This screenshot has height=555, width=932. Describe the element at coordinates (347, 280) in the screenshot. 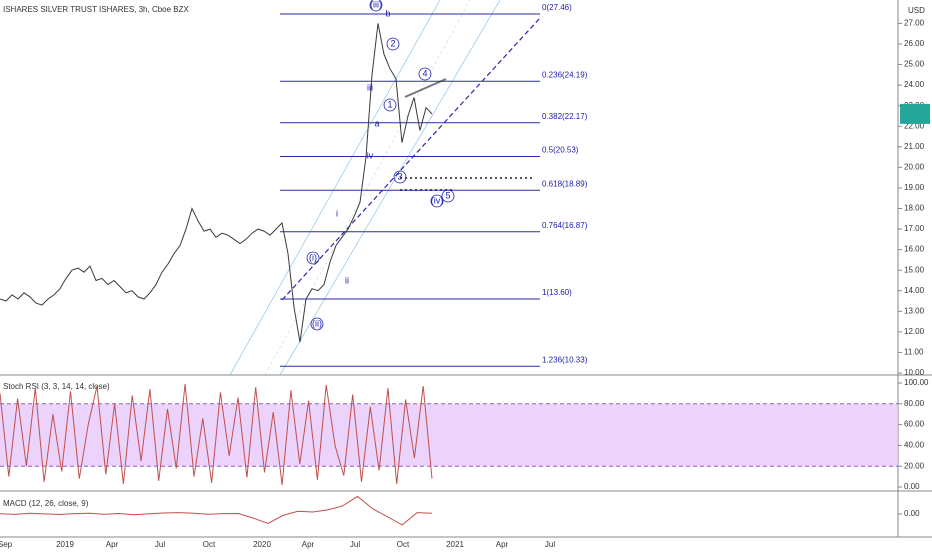

I see `wave-label: ii` at that location.